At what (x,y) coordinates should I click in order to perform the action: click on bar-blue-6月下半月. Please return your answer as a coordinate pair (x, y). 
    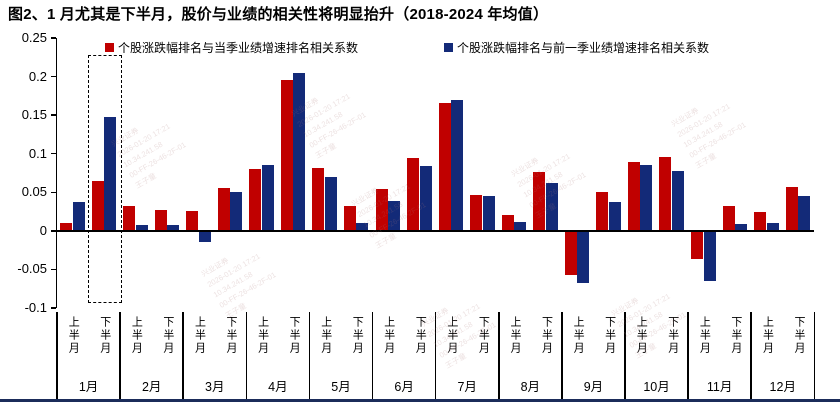
    Looking at the image, I should click on (425, 198).